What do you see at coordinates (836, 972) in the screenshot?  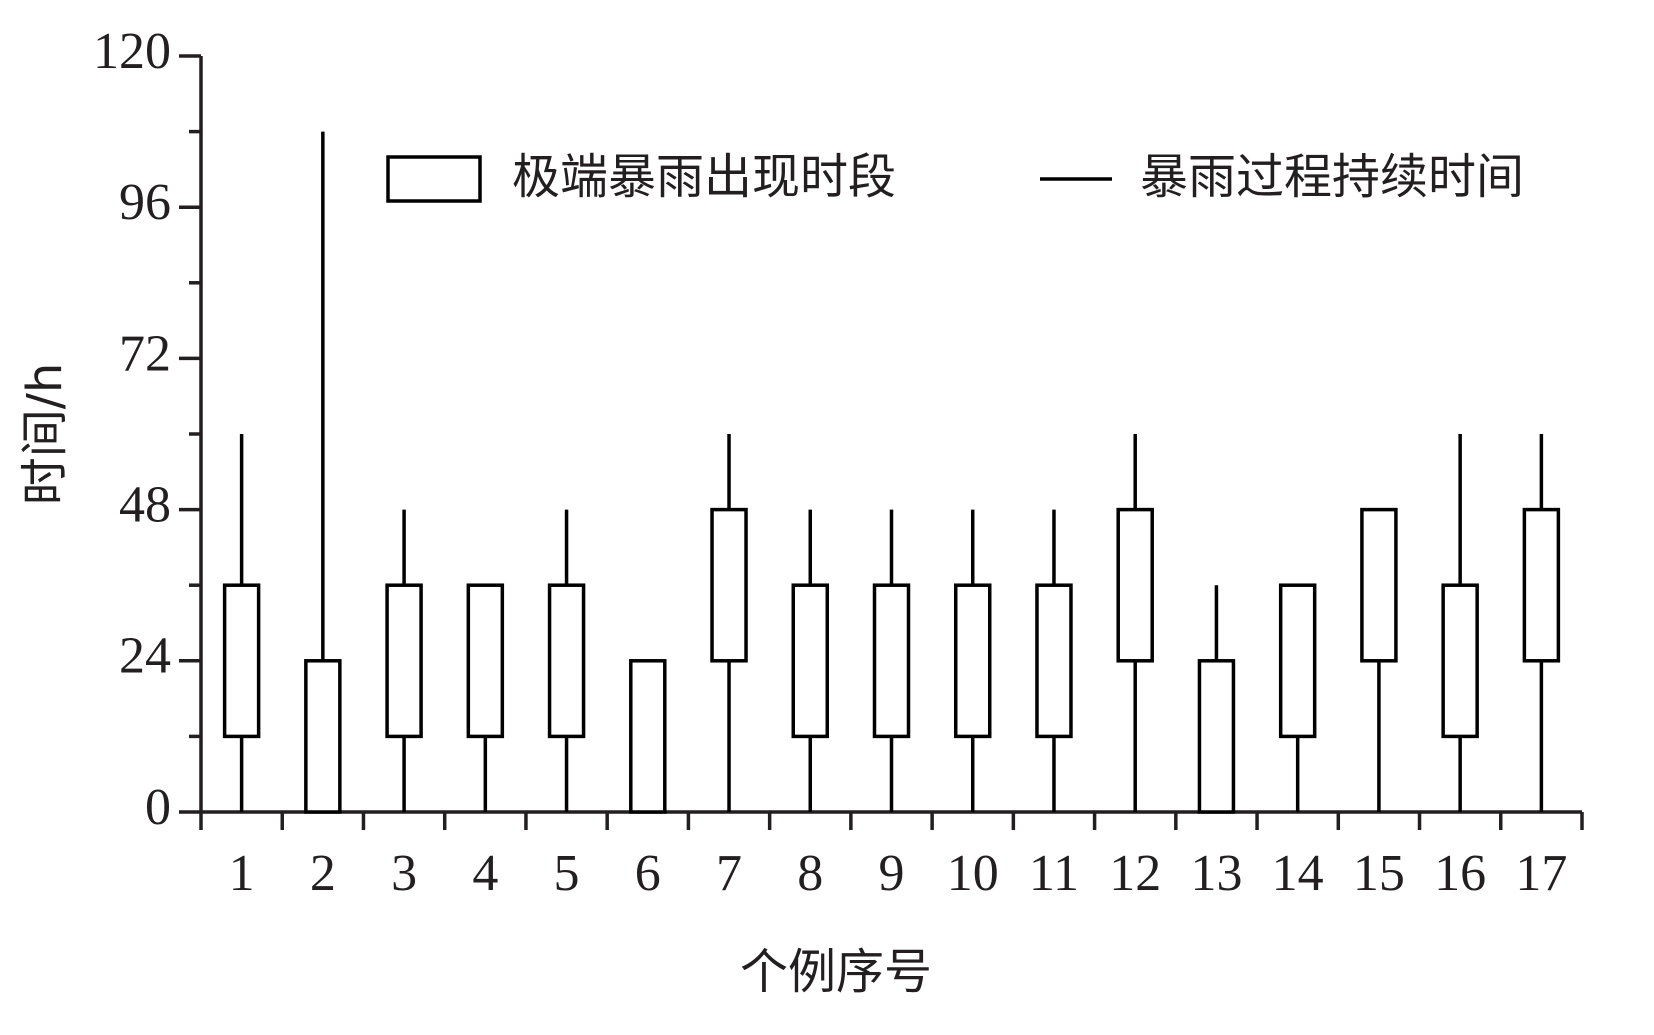 I see `x-axis-title: 个例序号` at bounding box center [836, 972].